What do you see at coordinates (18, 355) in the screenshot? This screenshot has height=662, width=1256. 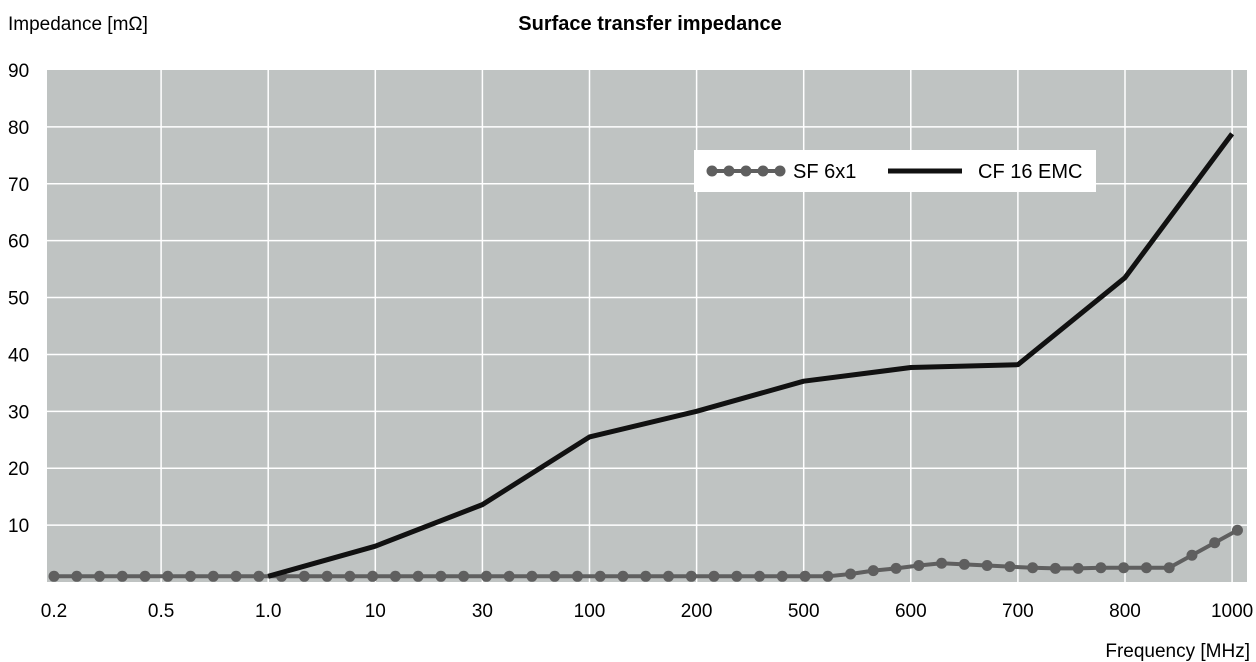 I see `y-tick-label: 40` at bounding box center [18, 355].